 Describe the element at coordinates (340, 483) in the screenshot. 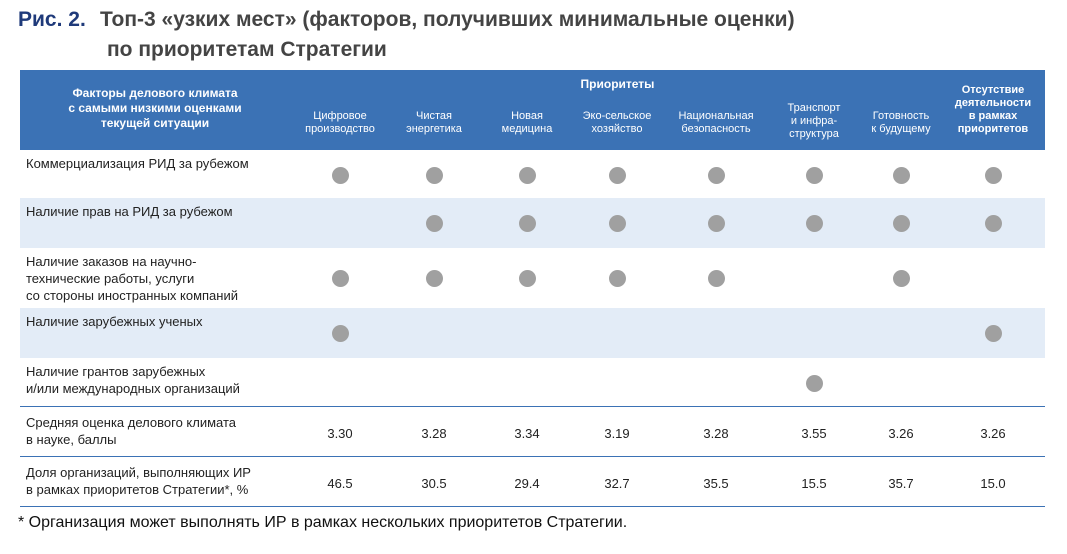

I see `cell-value: 46.5` at that location.